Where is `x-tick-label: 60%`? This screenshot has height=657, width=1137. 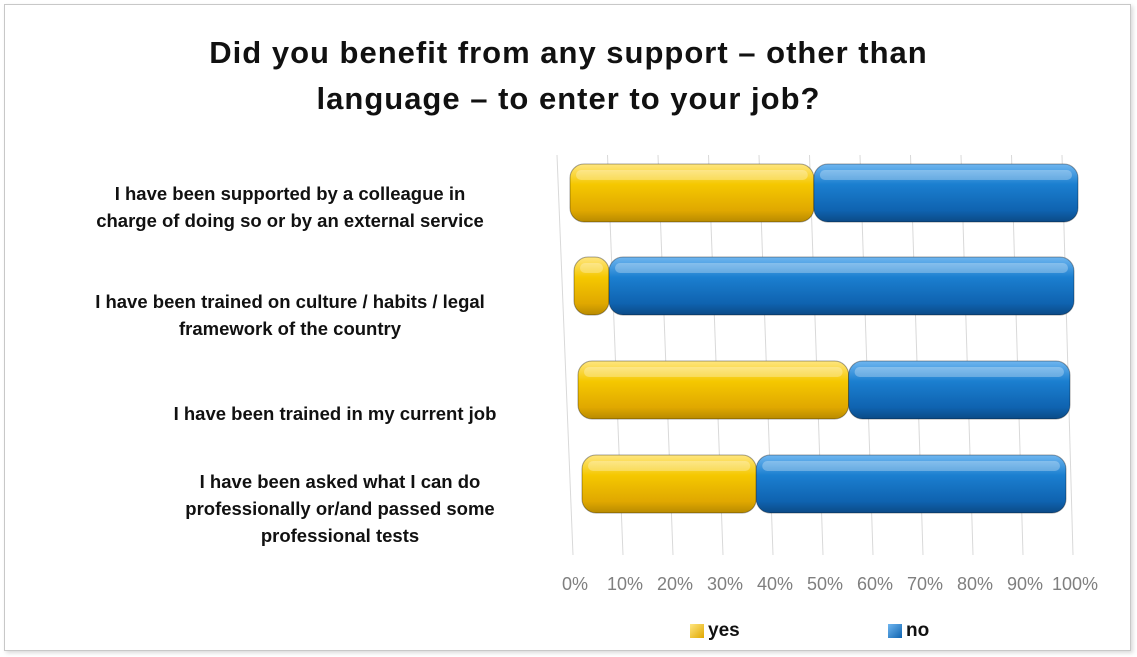 x-tick-label: 60% is located at coordinates (875, 584).